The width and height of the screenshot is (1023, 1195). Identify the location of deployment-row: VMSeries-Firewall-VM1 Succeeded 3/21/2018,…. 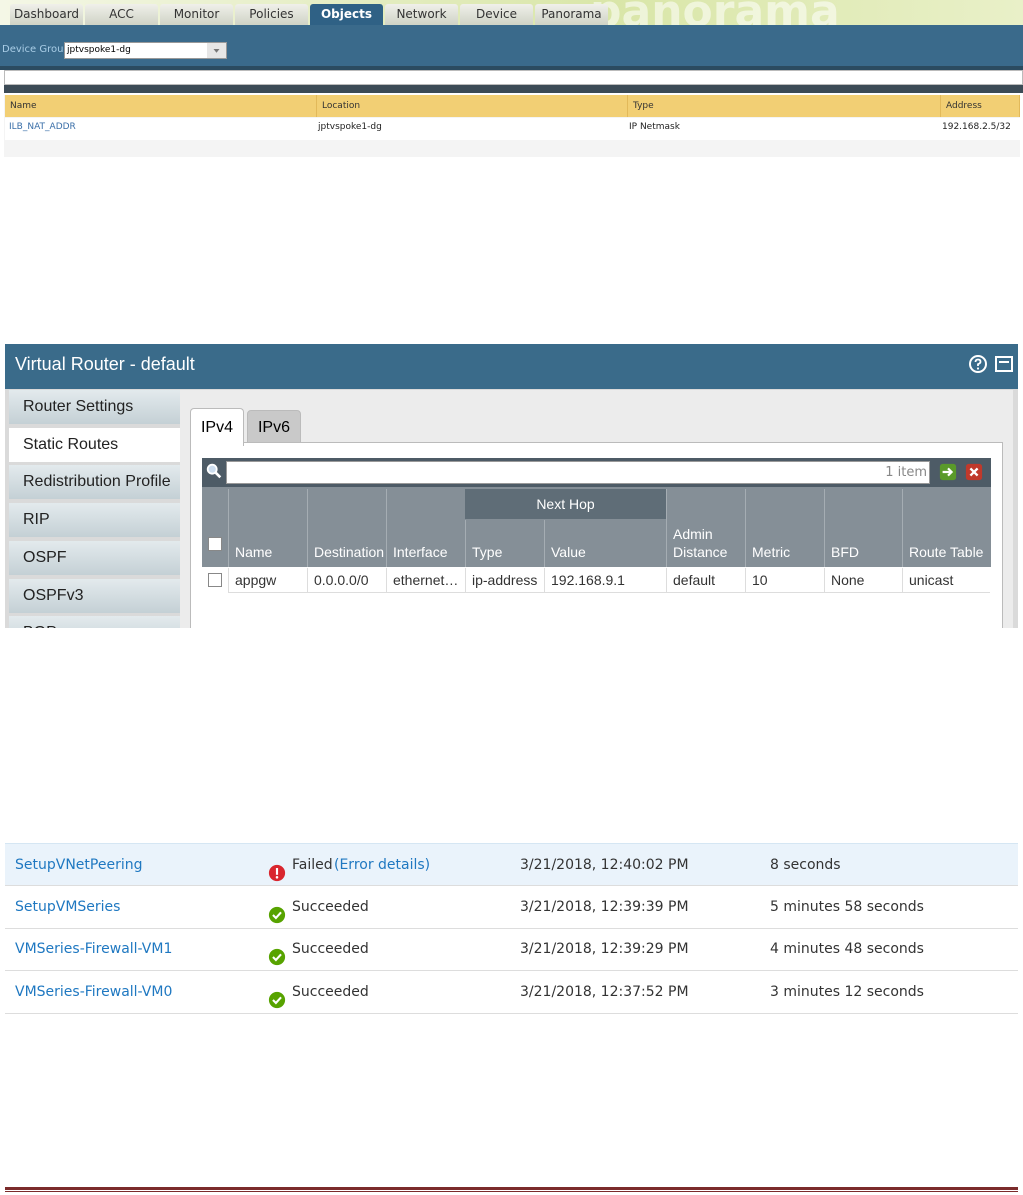
(511, 949).